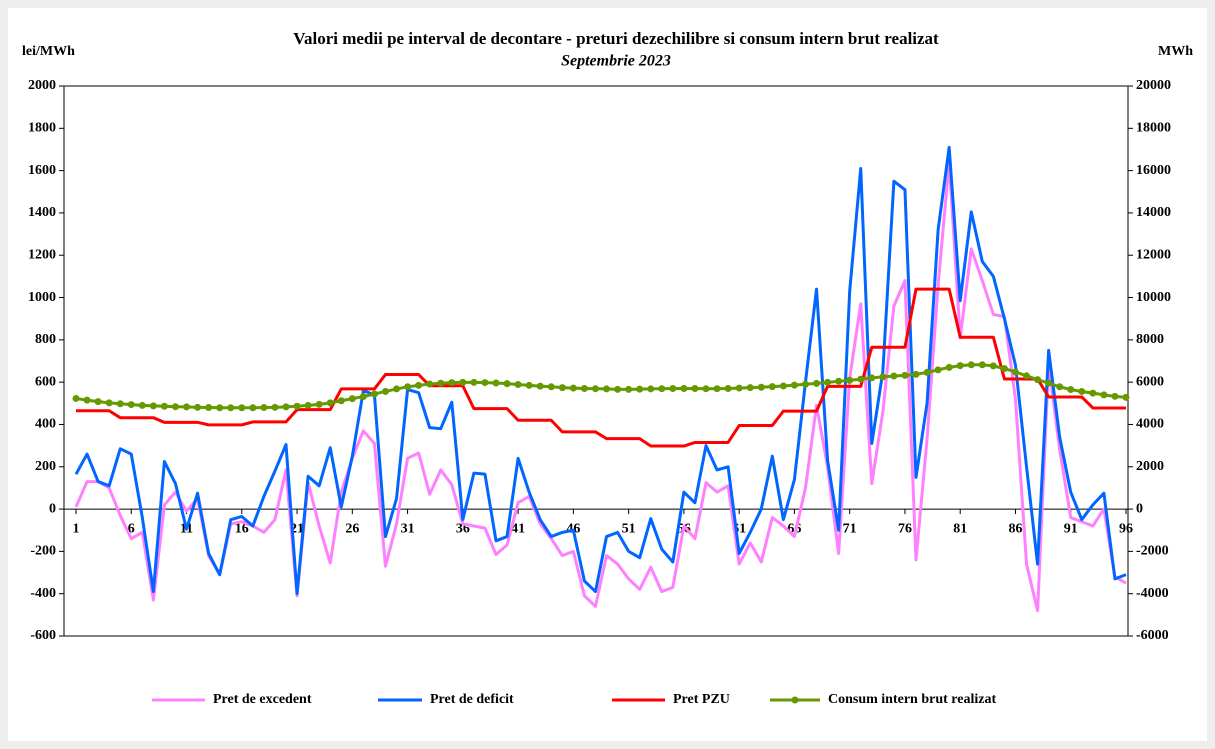  I want to click on x-tick-label: 96, so click(1126, 528).